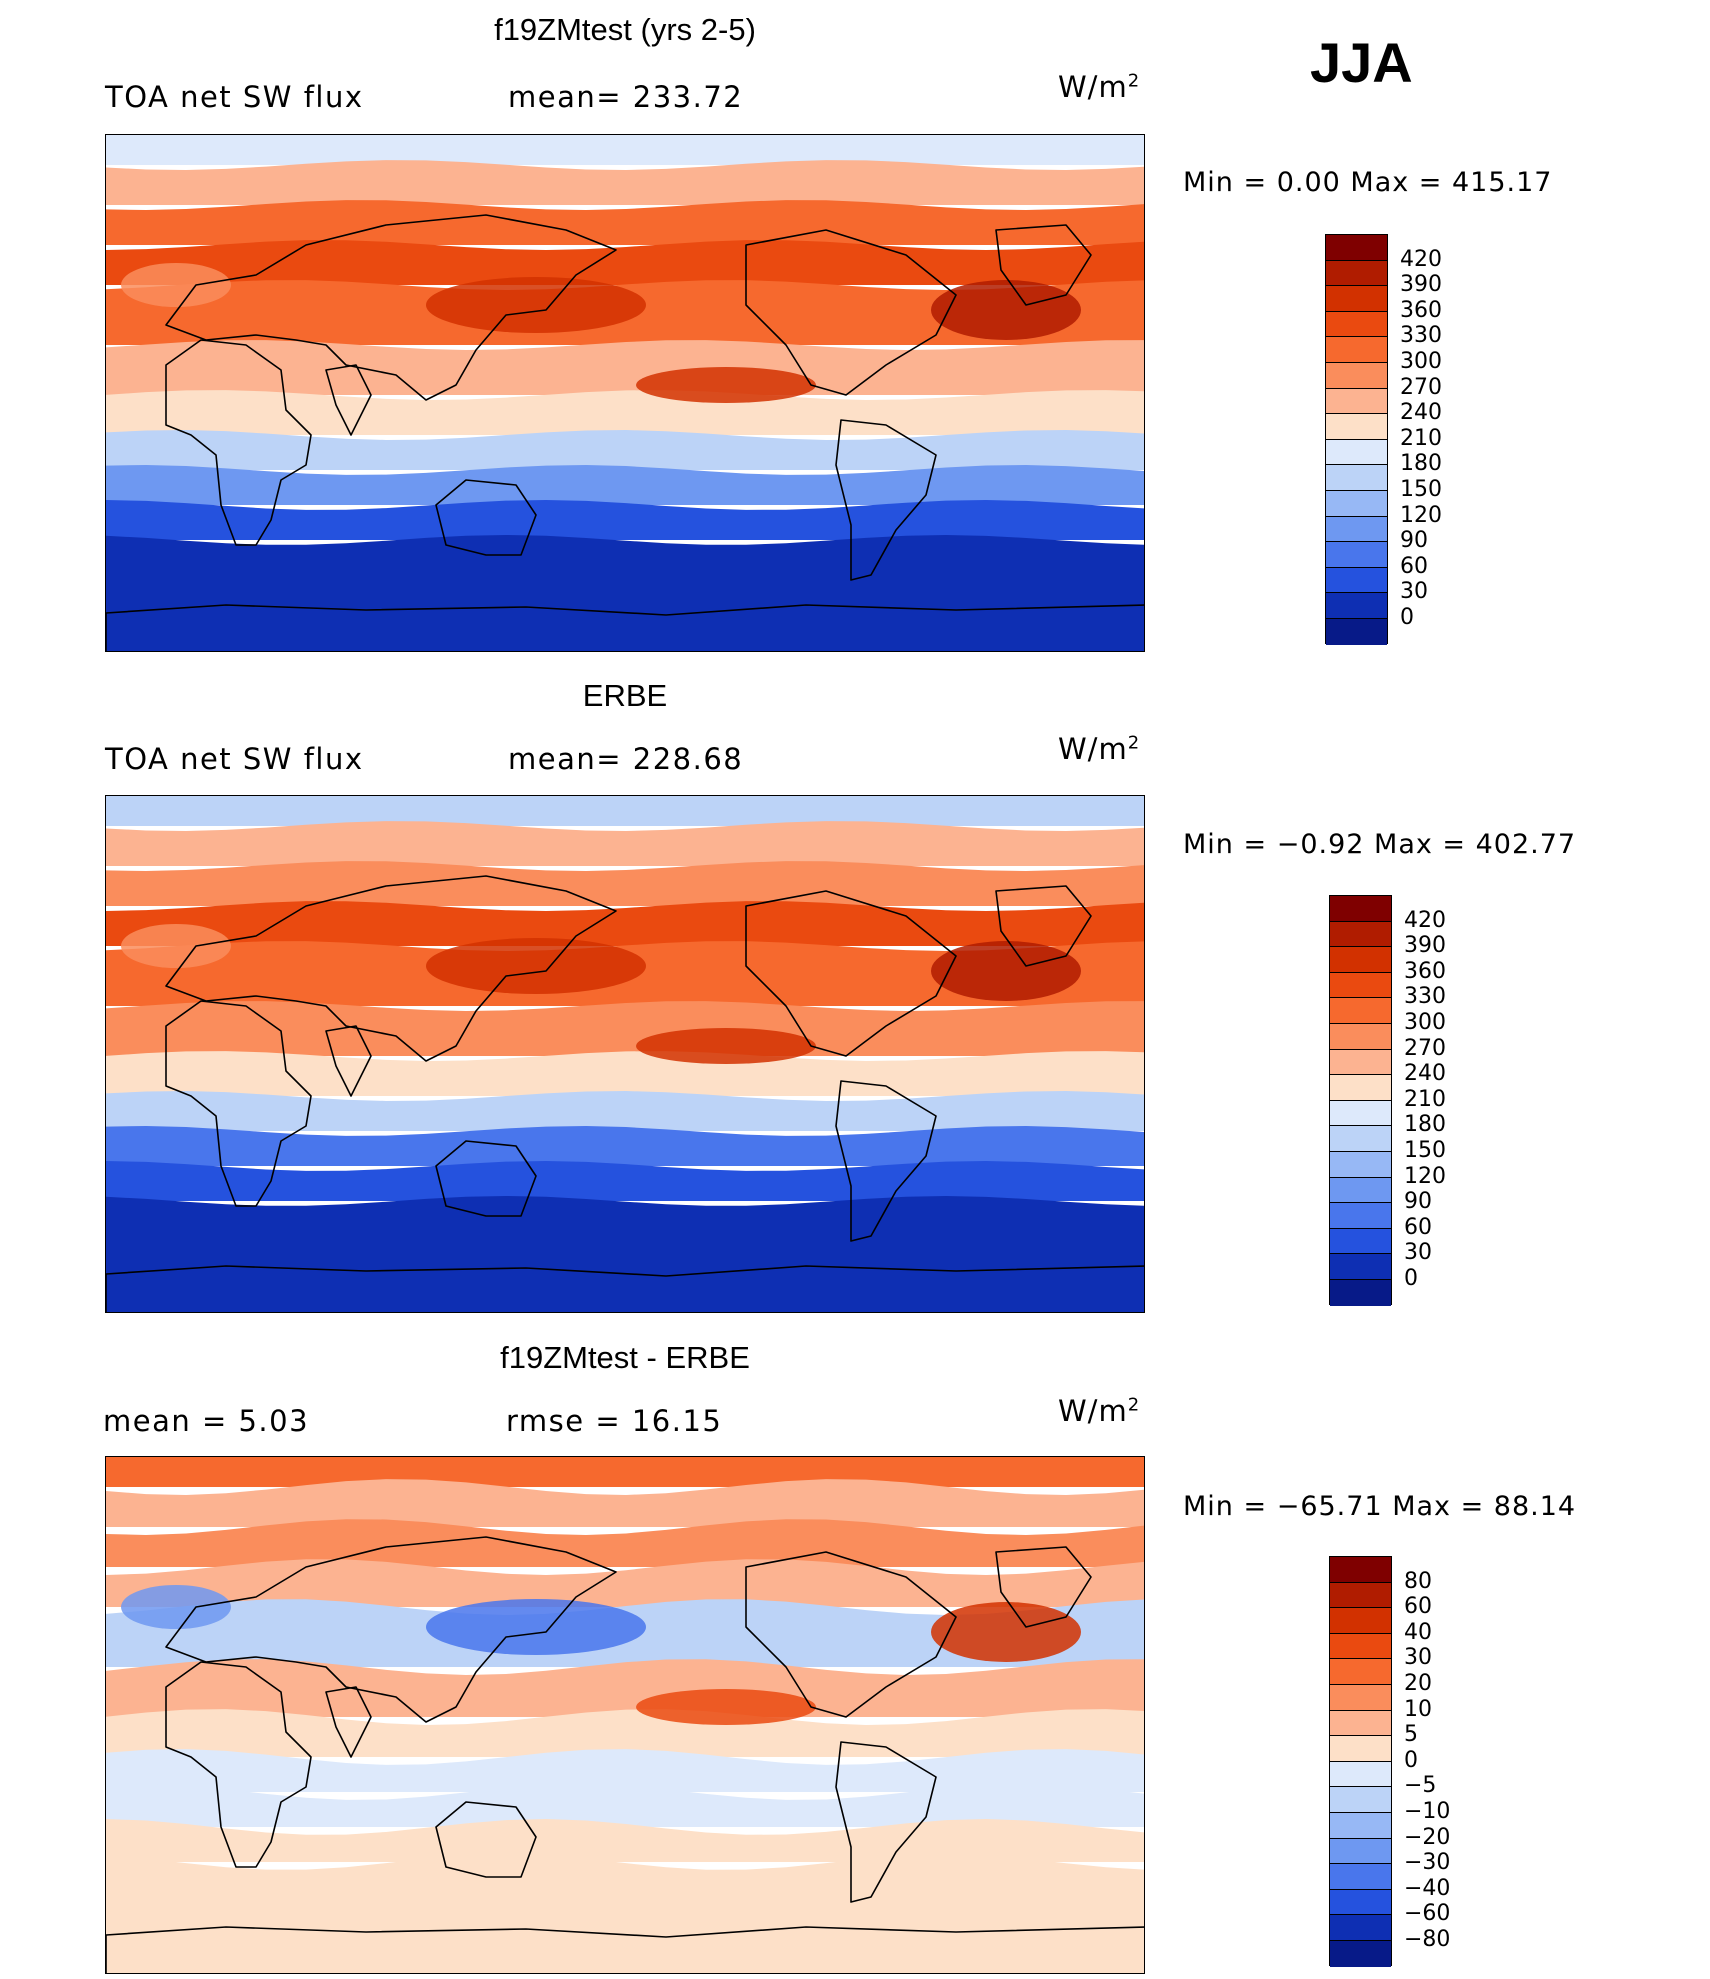 This screenshot has height=1979, width=1710. Describe the element at coordinates (1427, 1863) in the screenshot. I see `colorbar-tick-label: −30` at that location.